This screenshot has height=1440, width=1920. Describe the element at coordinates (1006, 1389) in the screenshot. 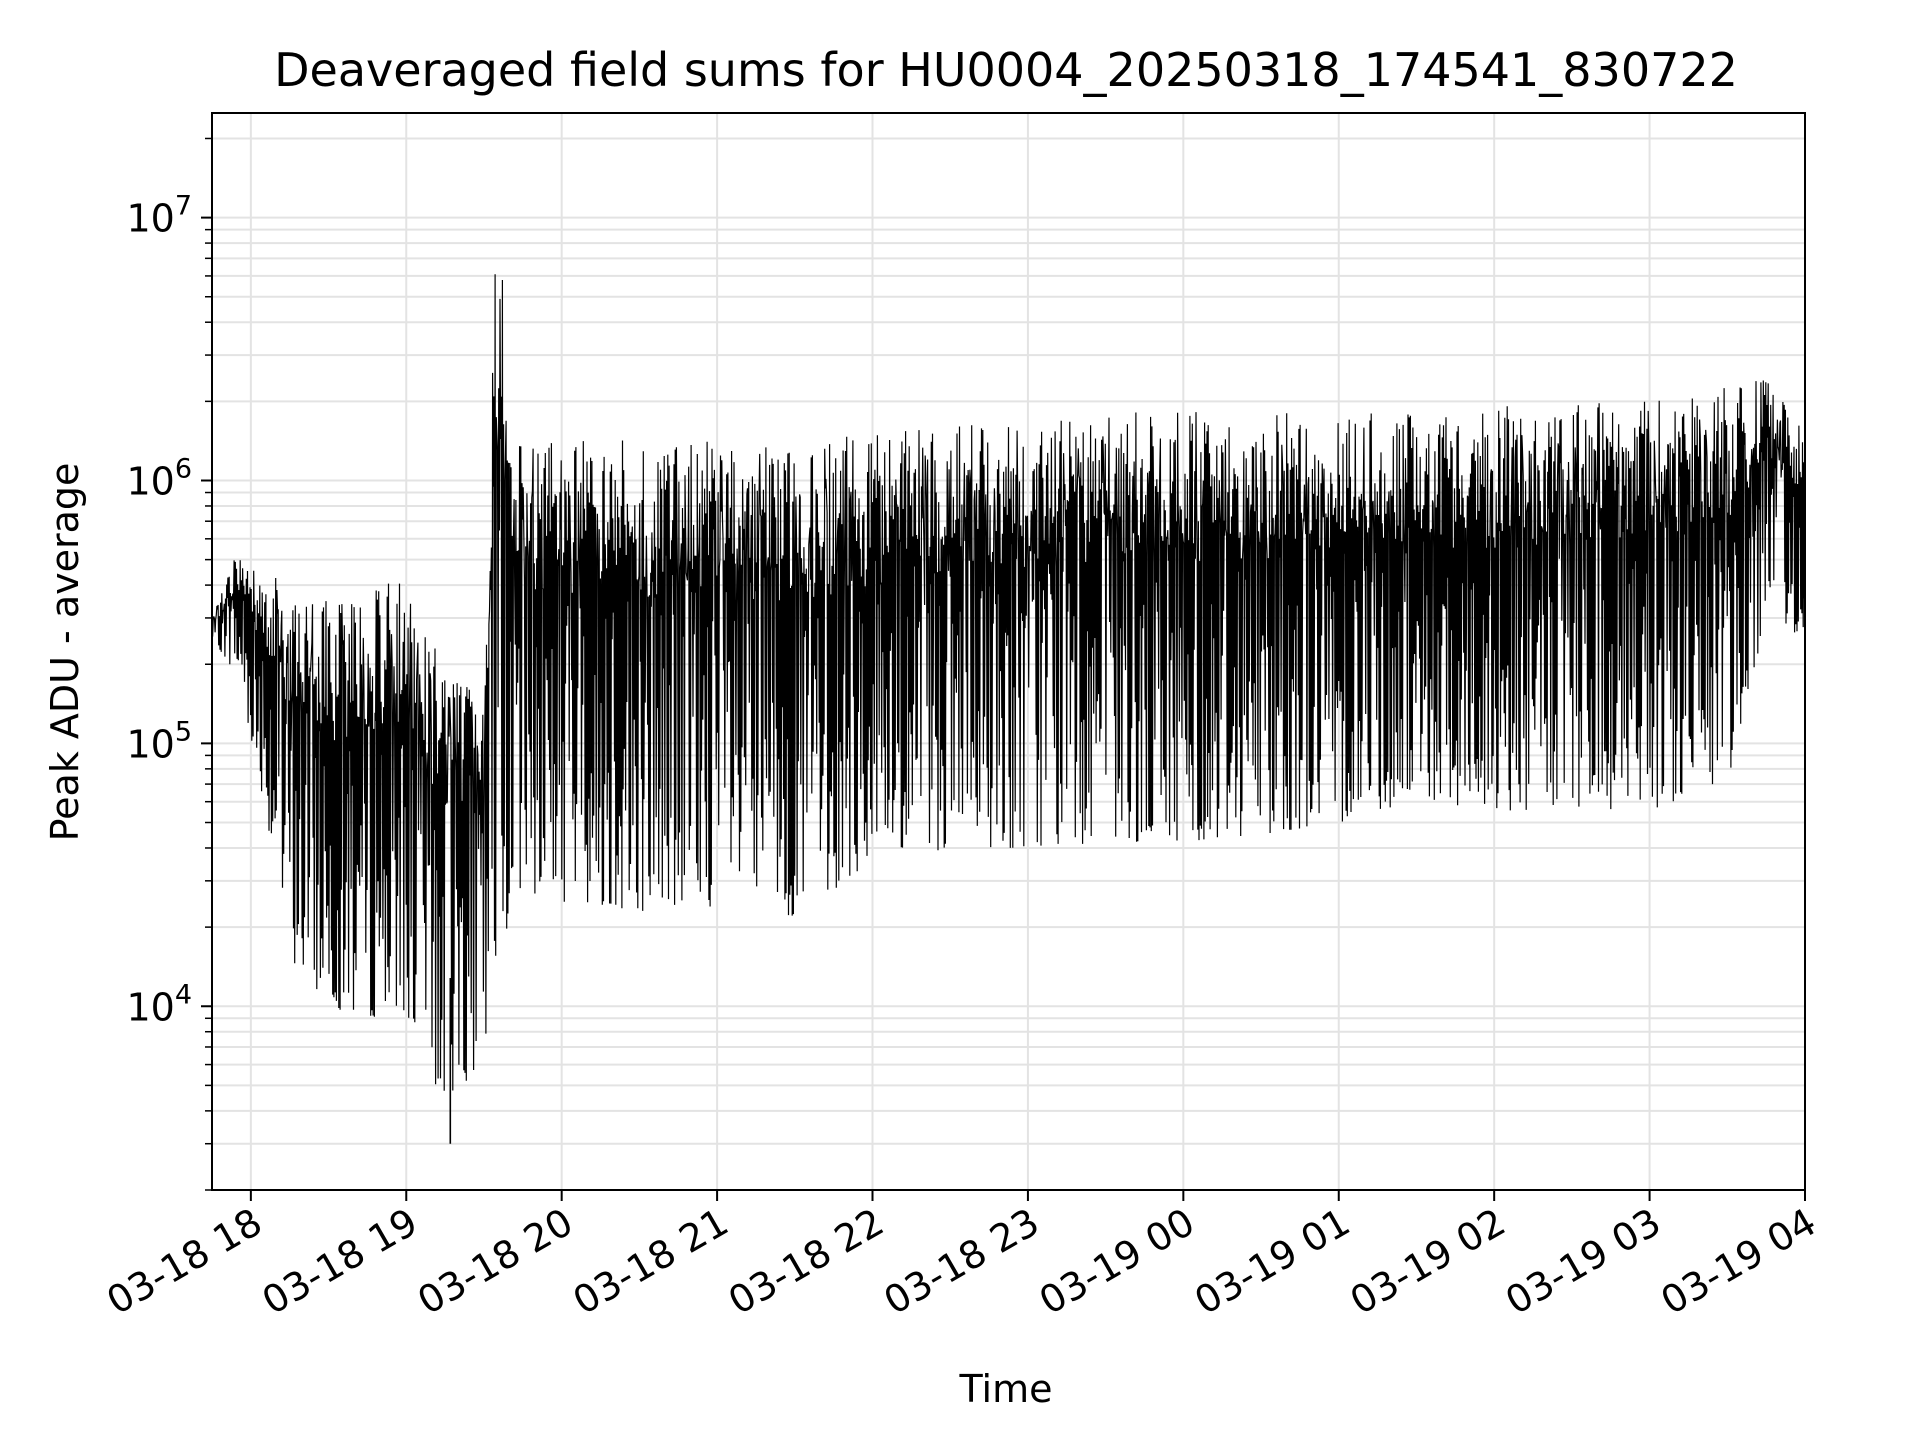

I see `x-axis-label: Time` at that location.